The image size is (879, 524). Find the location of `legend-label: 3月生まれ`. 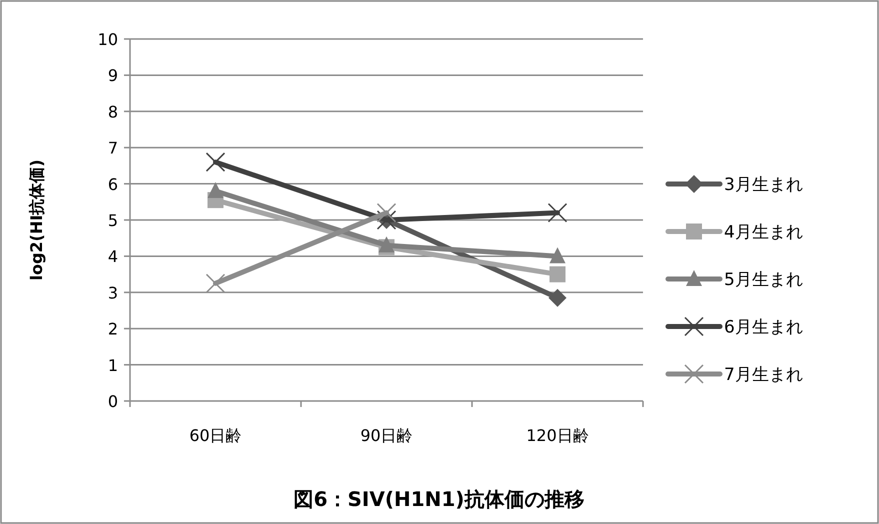

legend-label: 3月生まれ is located at coordinates (763, 185).